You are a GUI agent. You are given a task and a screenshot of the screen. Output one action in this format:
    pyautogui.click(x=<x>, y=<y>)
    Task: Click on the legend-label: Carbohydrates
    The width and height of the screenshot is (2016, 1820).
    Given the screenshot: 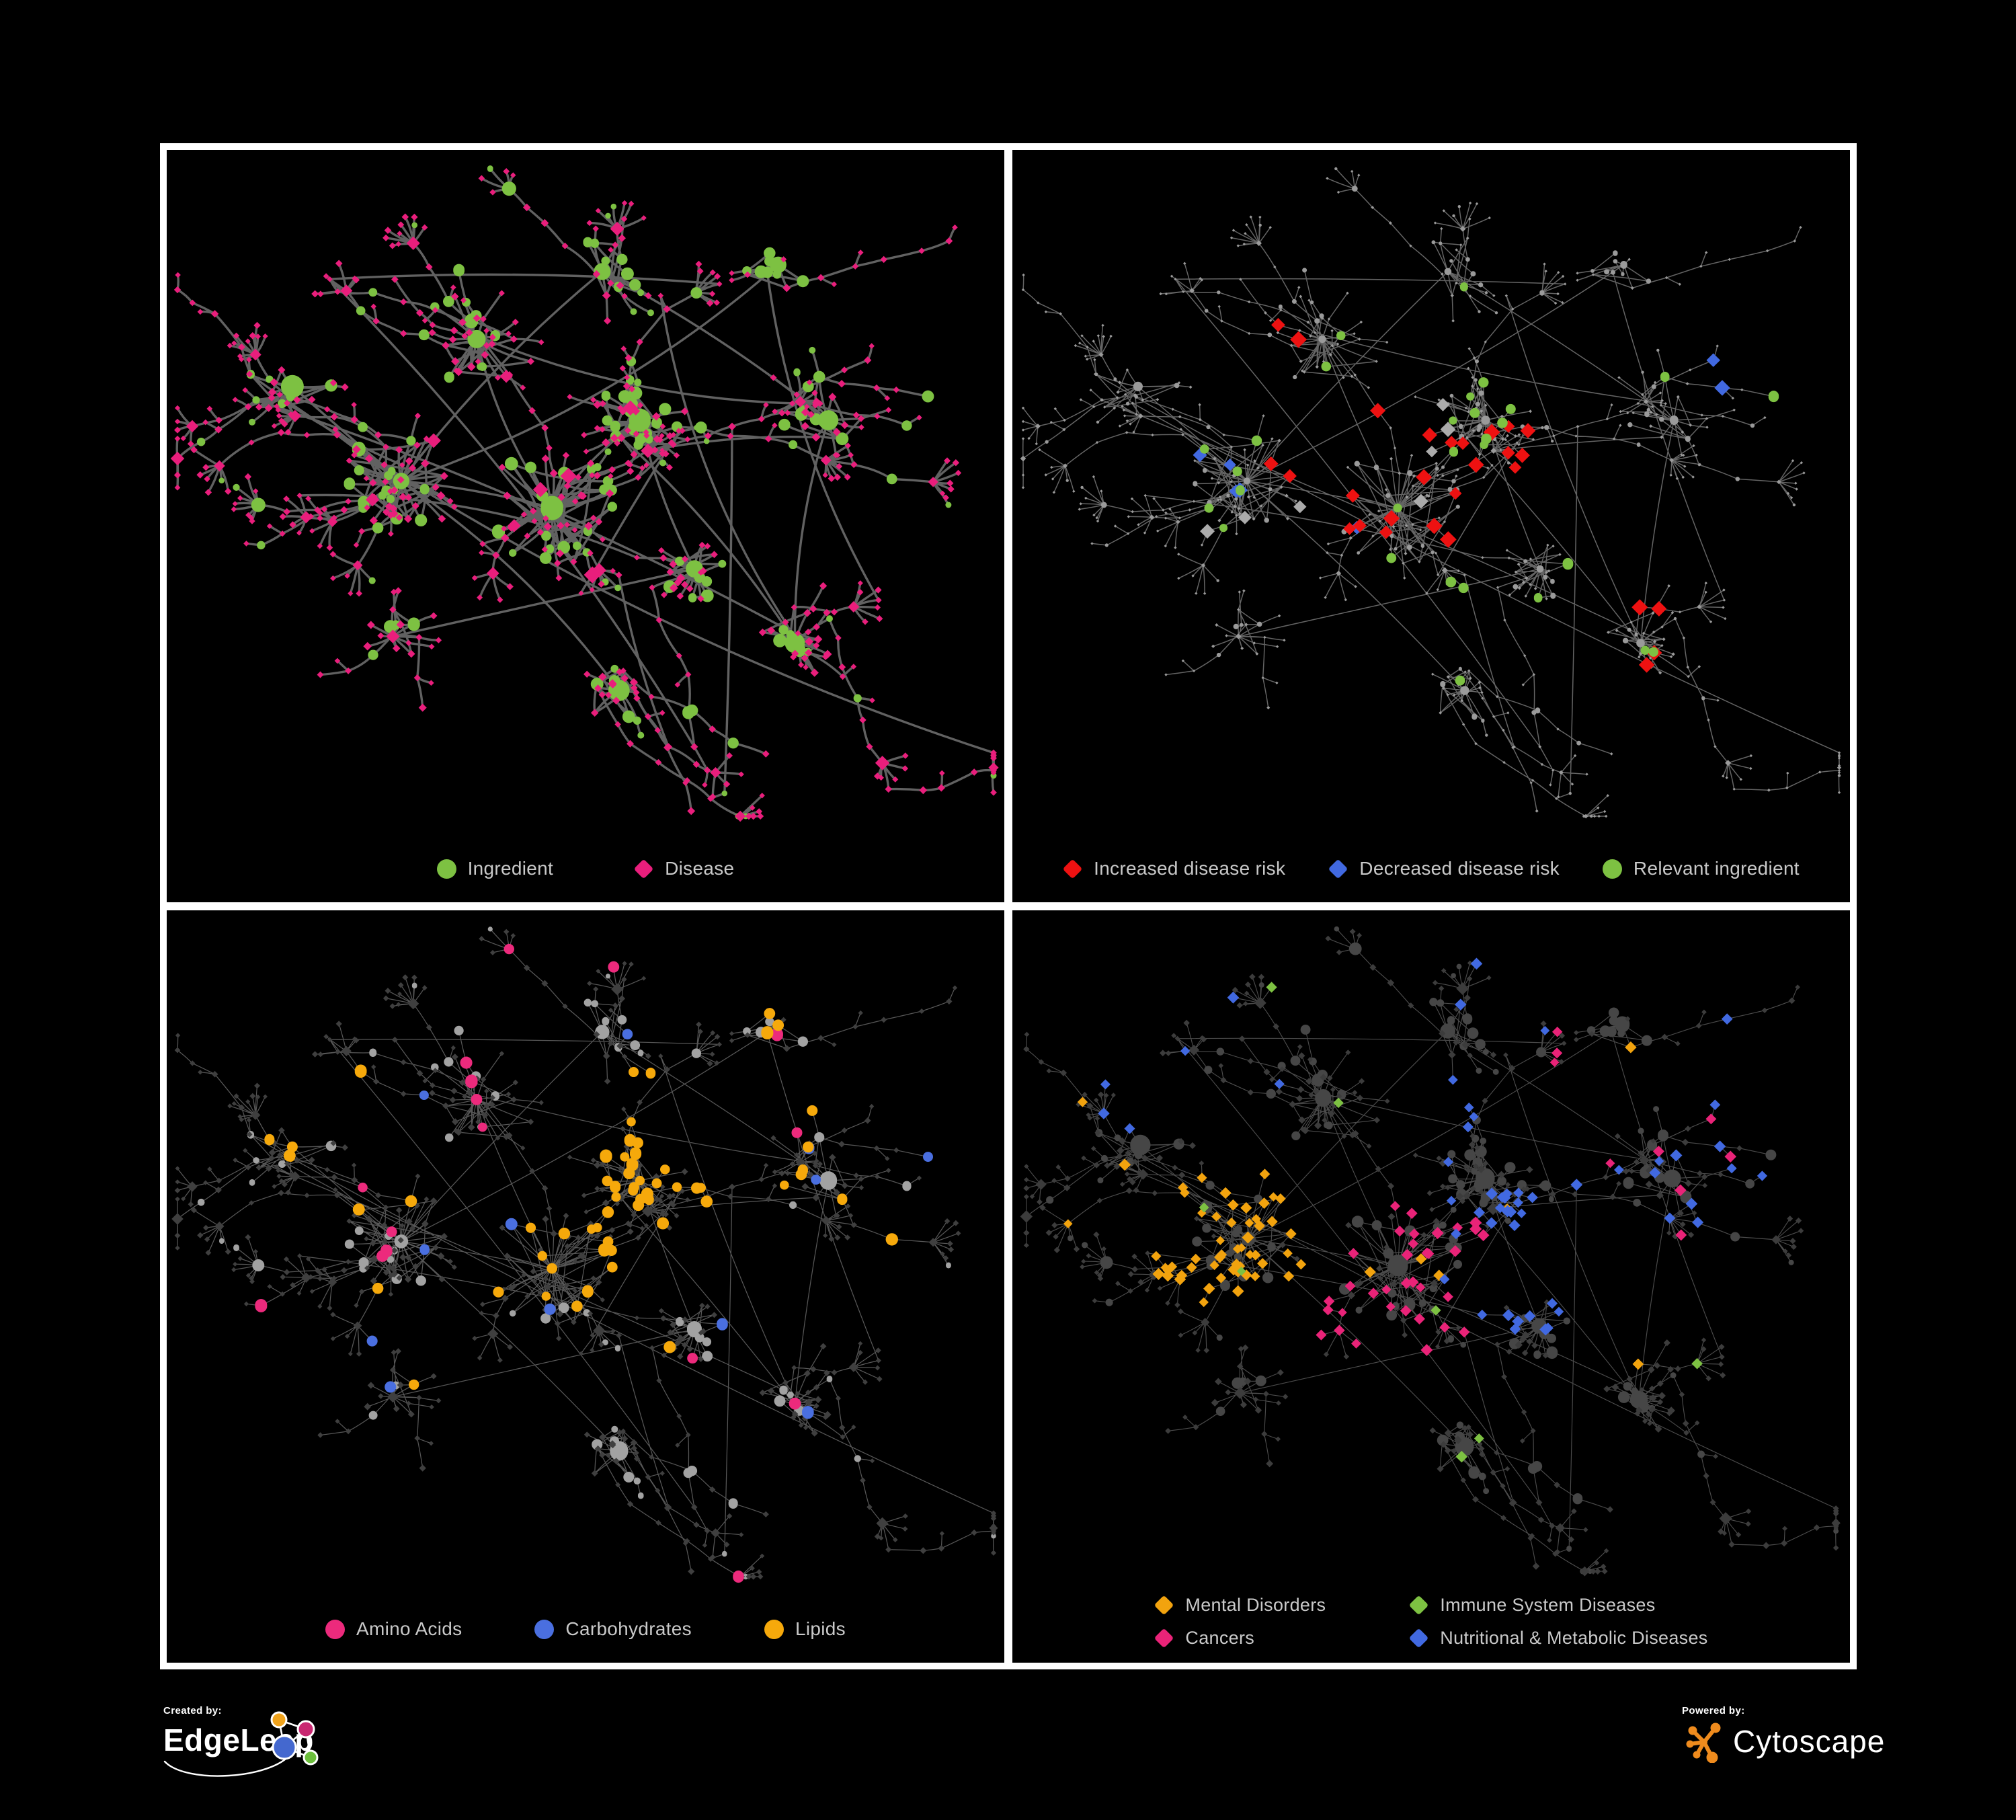 What is the action you would take?
    pyautogui.click(x=628, y=1628)
    